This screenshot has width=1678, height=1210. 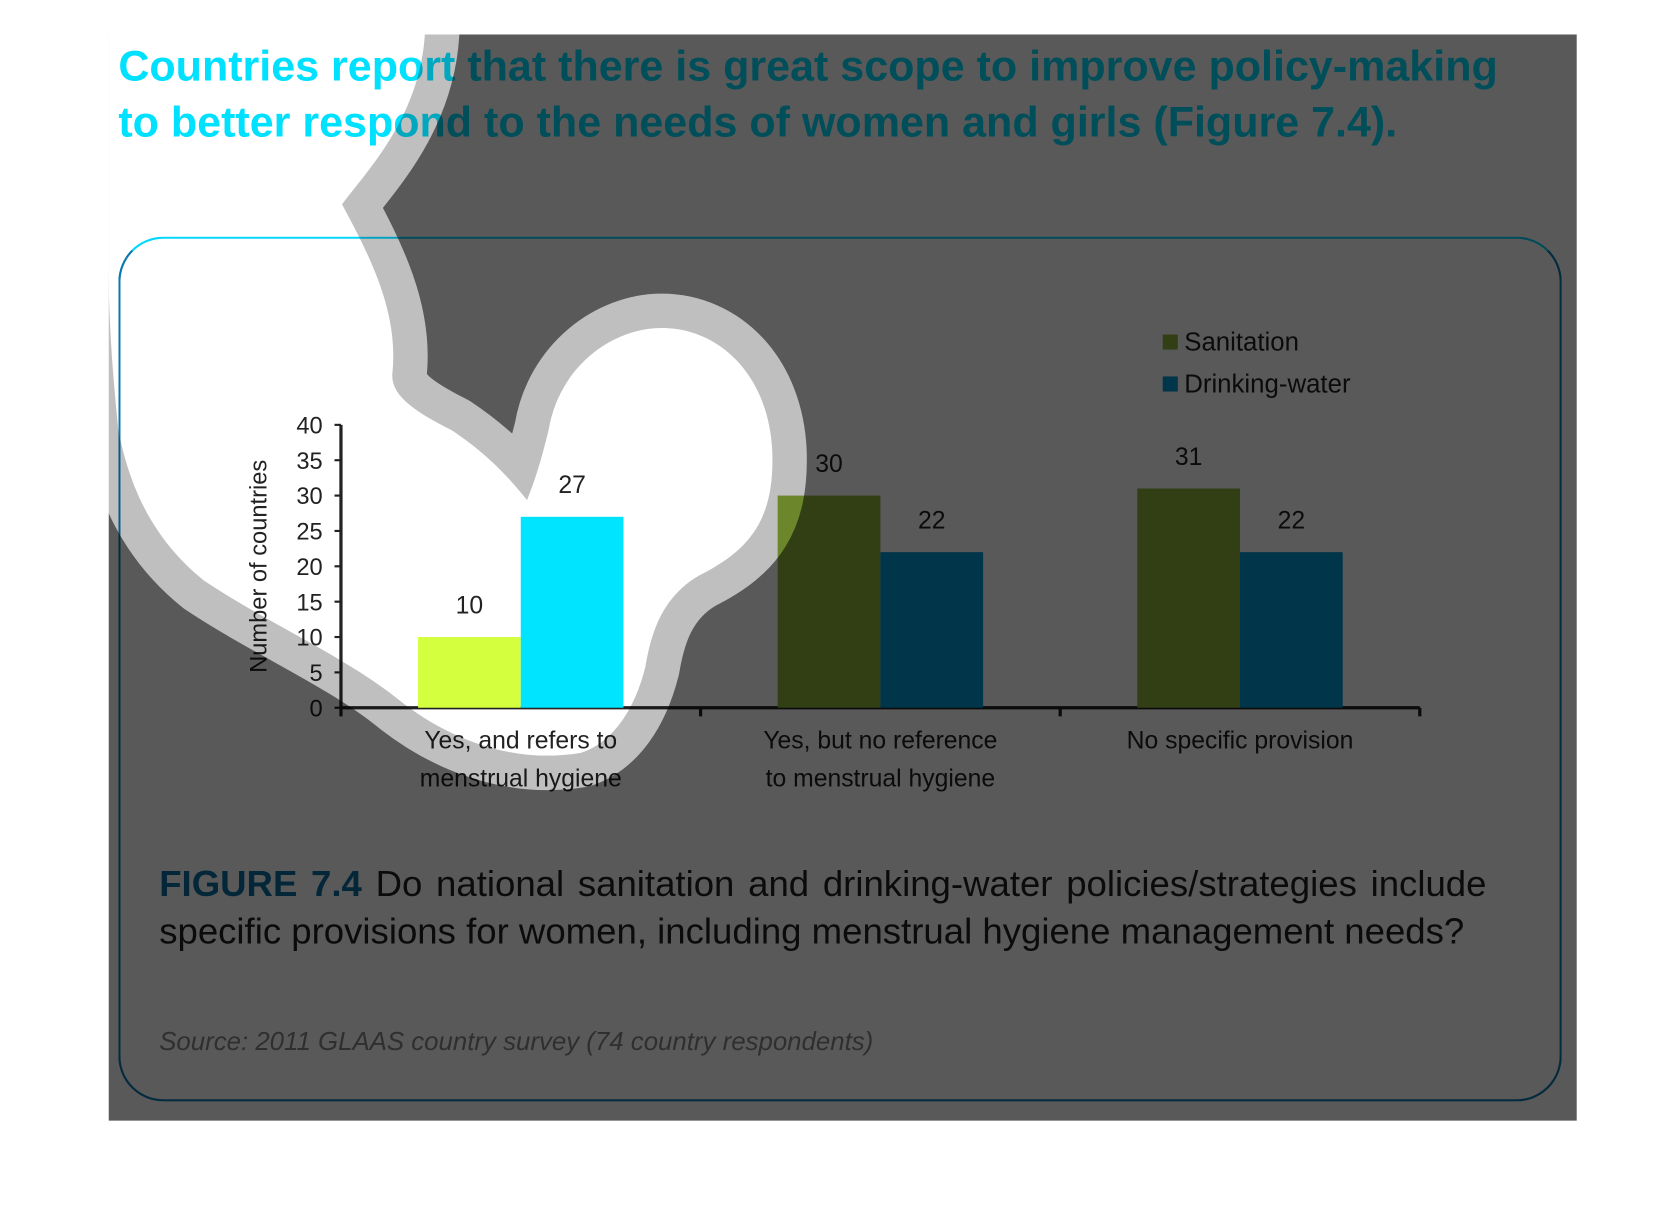 I want to click on y-tick-label: 0, so click(x=316, y=709).